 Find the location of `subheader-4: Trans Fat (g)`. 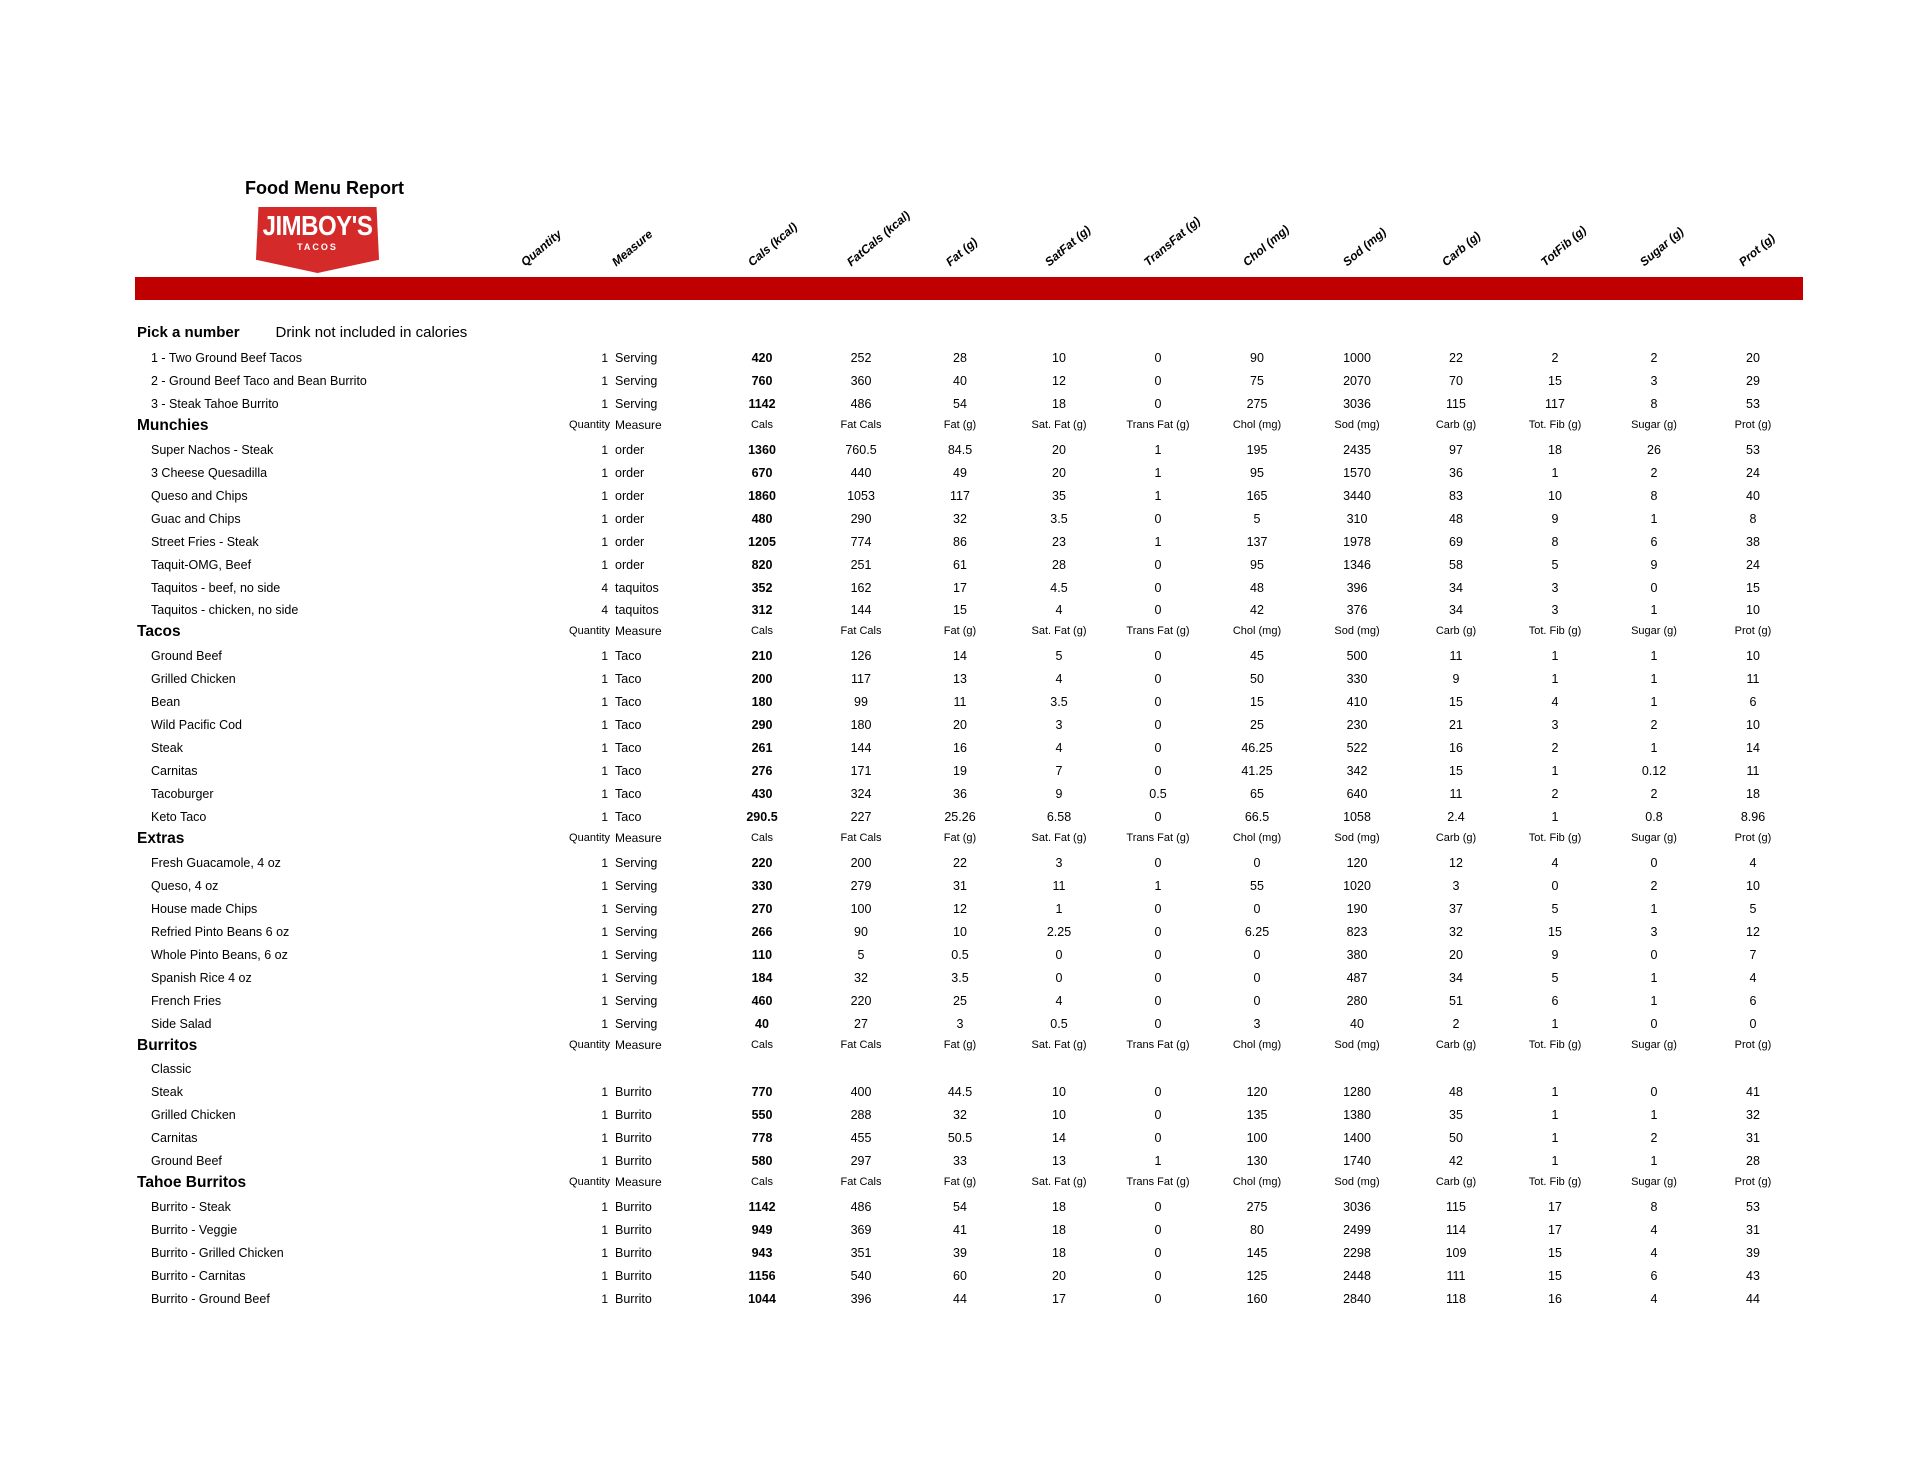

subheader-4: Trans Fat (g) is located at coordinates (1158, 1044).